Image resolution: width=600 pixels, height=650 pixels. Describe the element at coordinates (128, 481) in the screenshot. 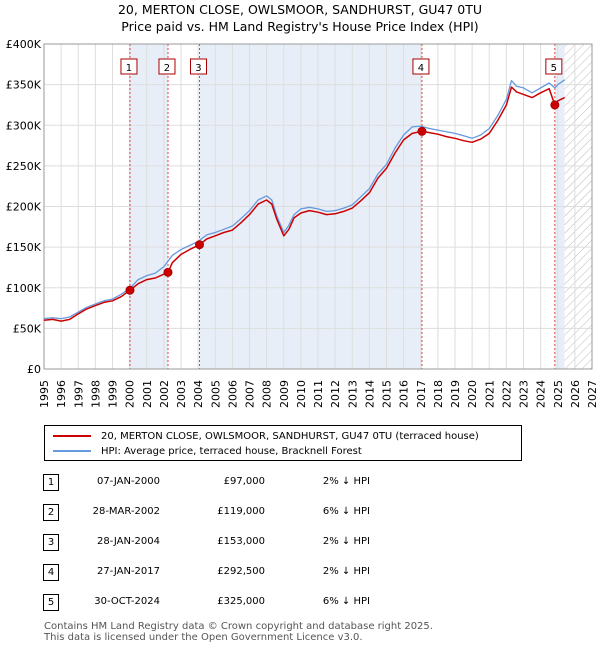

I see `sale-date: 07-JAN-2000` at that location.